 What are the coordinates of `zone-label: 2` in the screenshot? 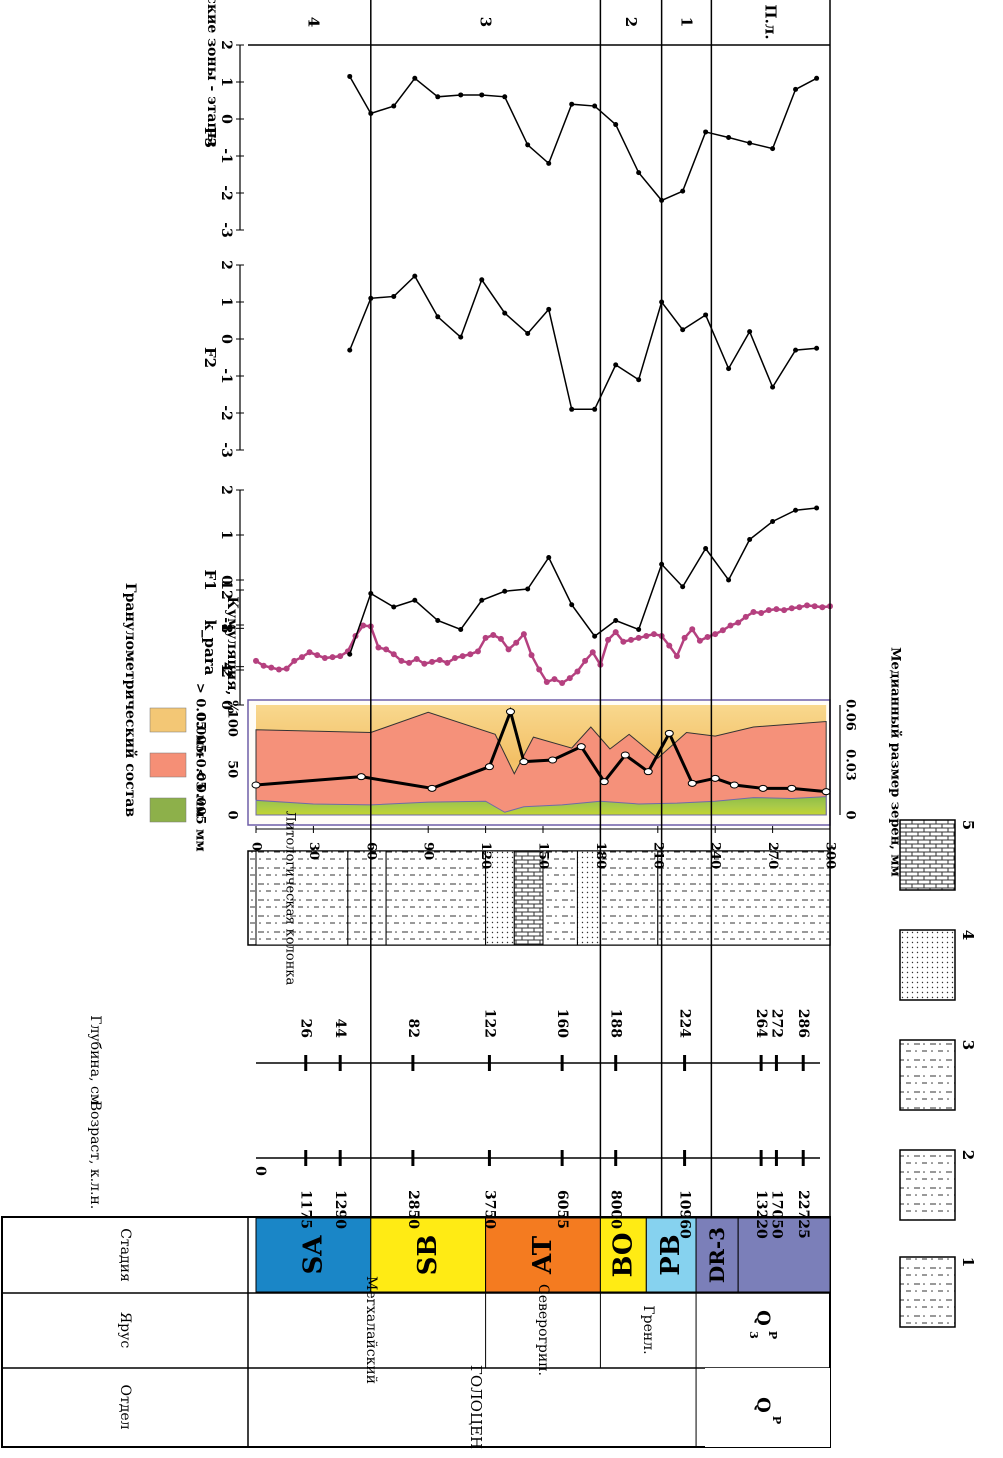 It's located at (631, 22).